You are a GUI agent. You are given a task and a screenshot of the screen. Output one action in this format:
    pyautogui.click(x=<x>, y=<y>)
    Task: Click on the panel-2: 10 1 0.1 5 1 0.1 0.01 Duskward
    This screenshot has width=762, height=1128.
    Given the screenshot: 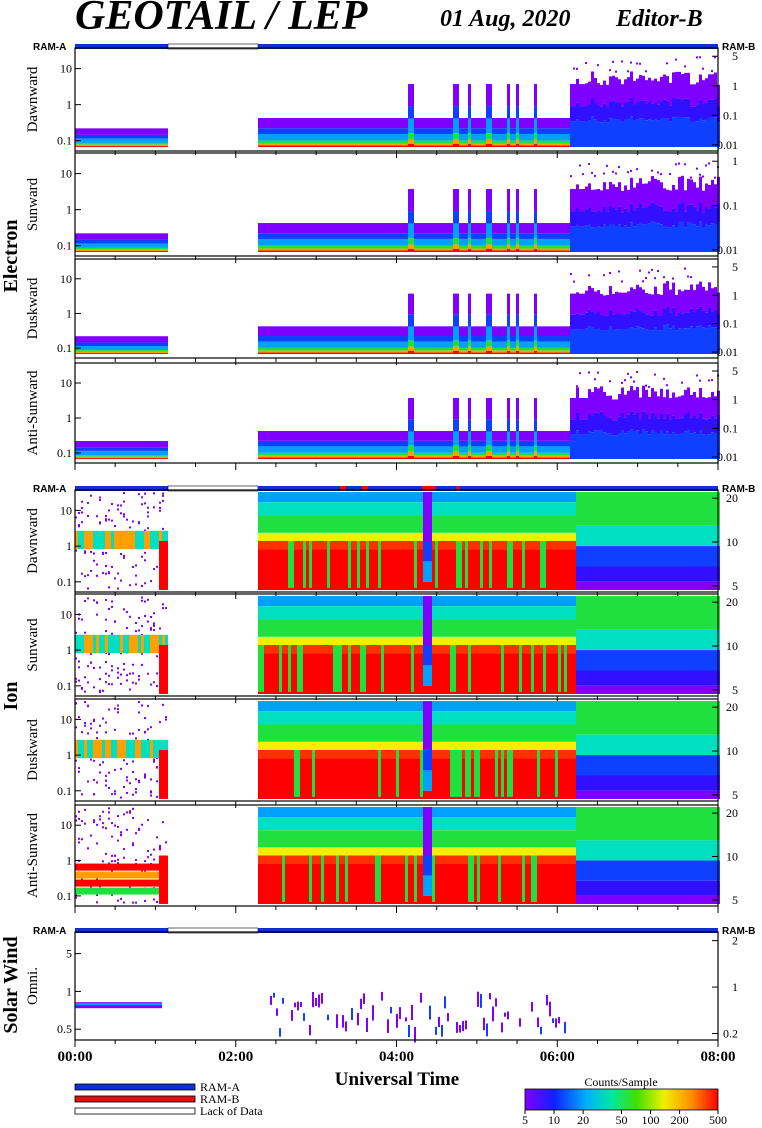 What is the action you would take?
    pyautogui.click(x=381, y=311)
    